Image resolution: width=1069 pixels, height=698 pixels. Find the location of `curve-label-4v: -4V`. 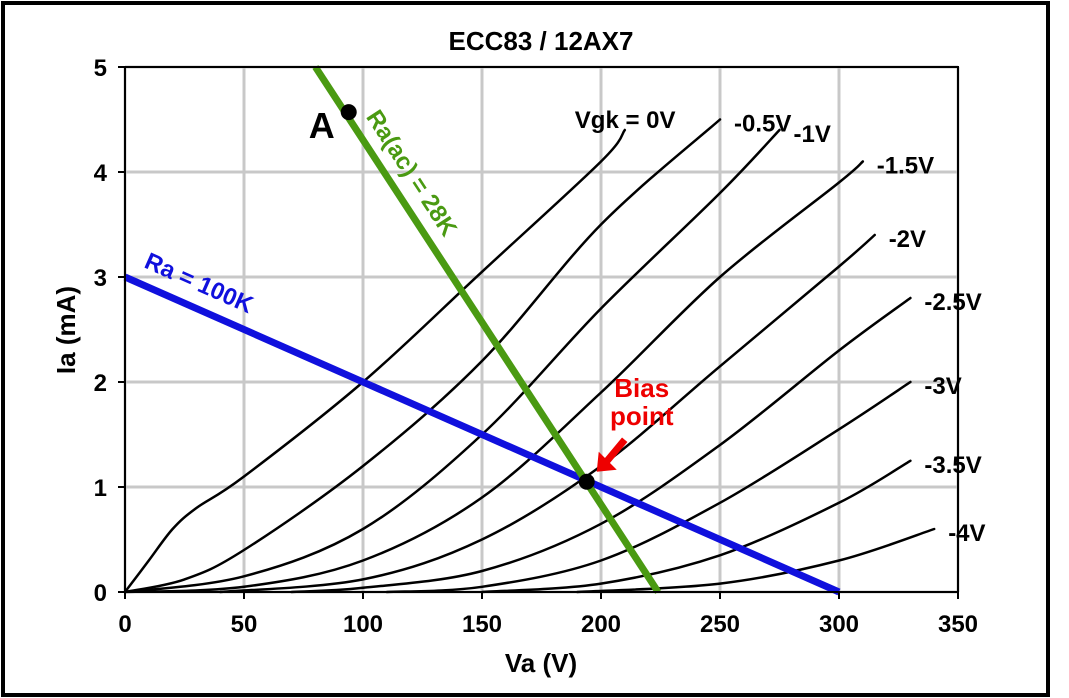

curve-label-4v: -4V is located at coordinates (966, 533).